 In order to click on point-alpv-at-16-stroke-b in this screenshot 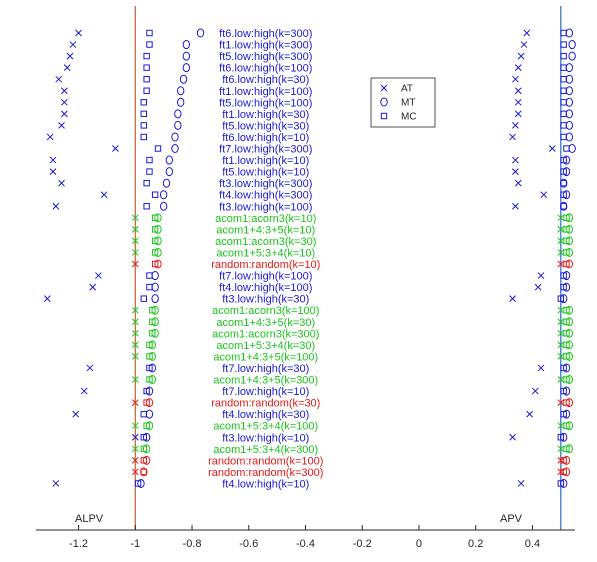, I will do `click(135, 218)`.